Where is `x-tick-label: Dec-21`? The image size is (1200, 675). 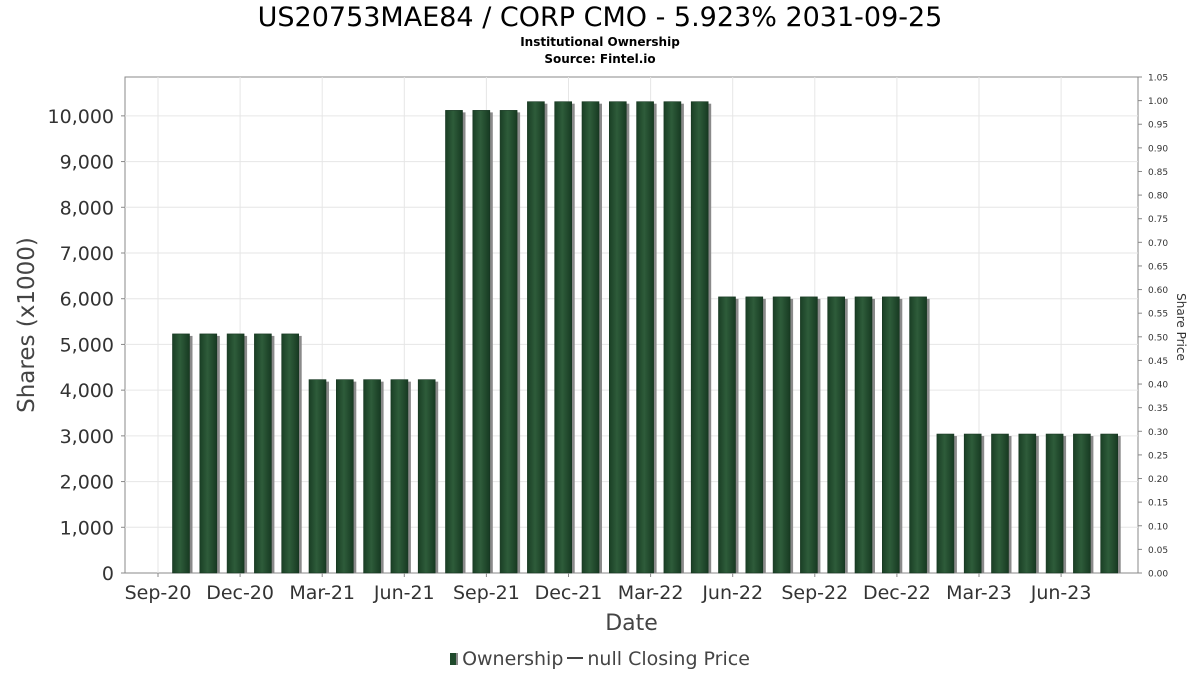 x-tick-label: Dec-21 is located at coordinates (569, 593).